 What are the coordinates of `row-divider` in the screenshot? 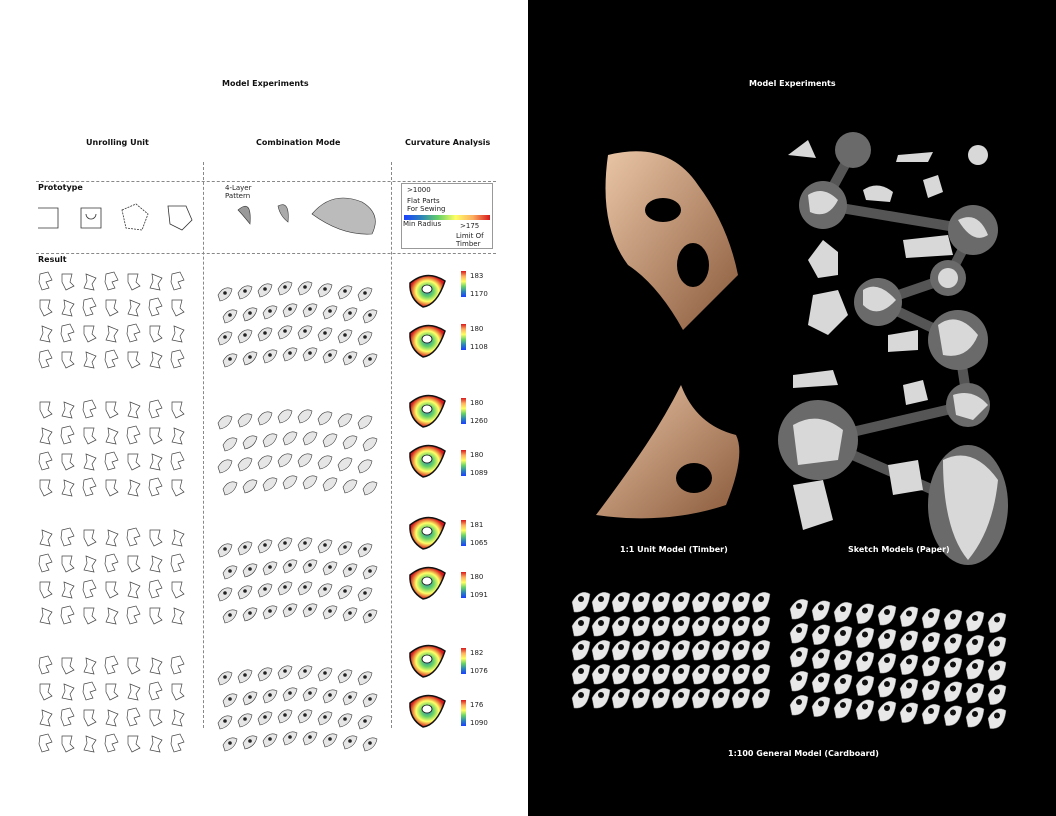 It's located at (266, 253).